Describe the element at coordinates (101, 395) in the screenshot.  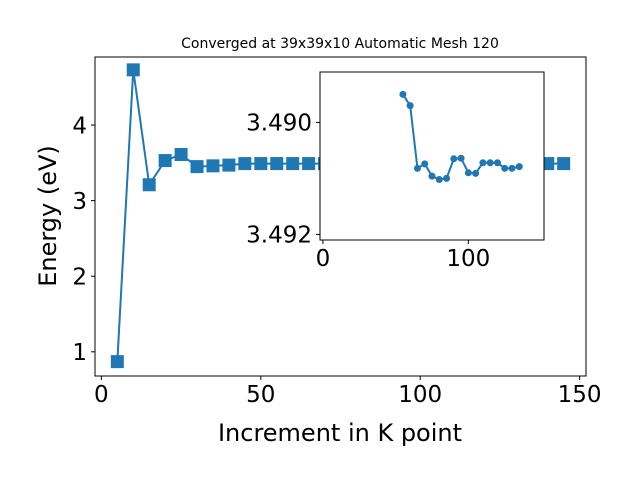
I see `main-x-tick-label: 0` at that location.